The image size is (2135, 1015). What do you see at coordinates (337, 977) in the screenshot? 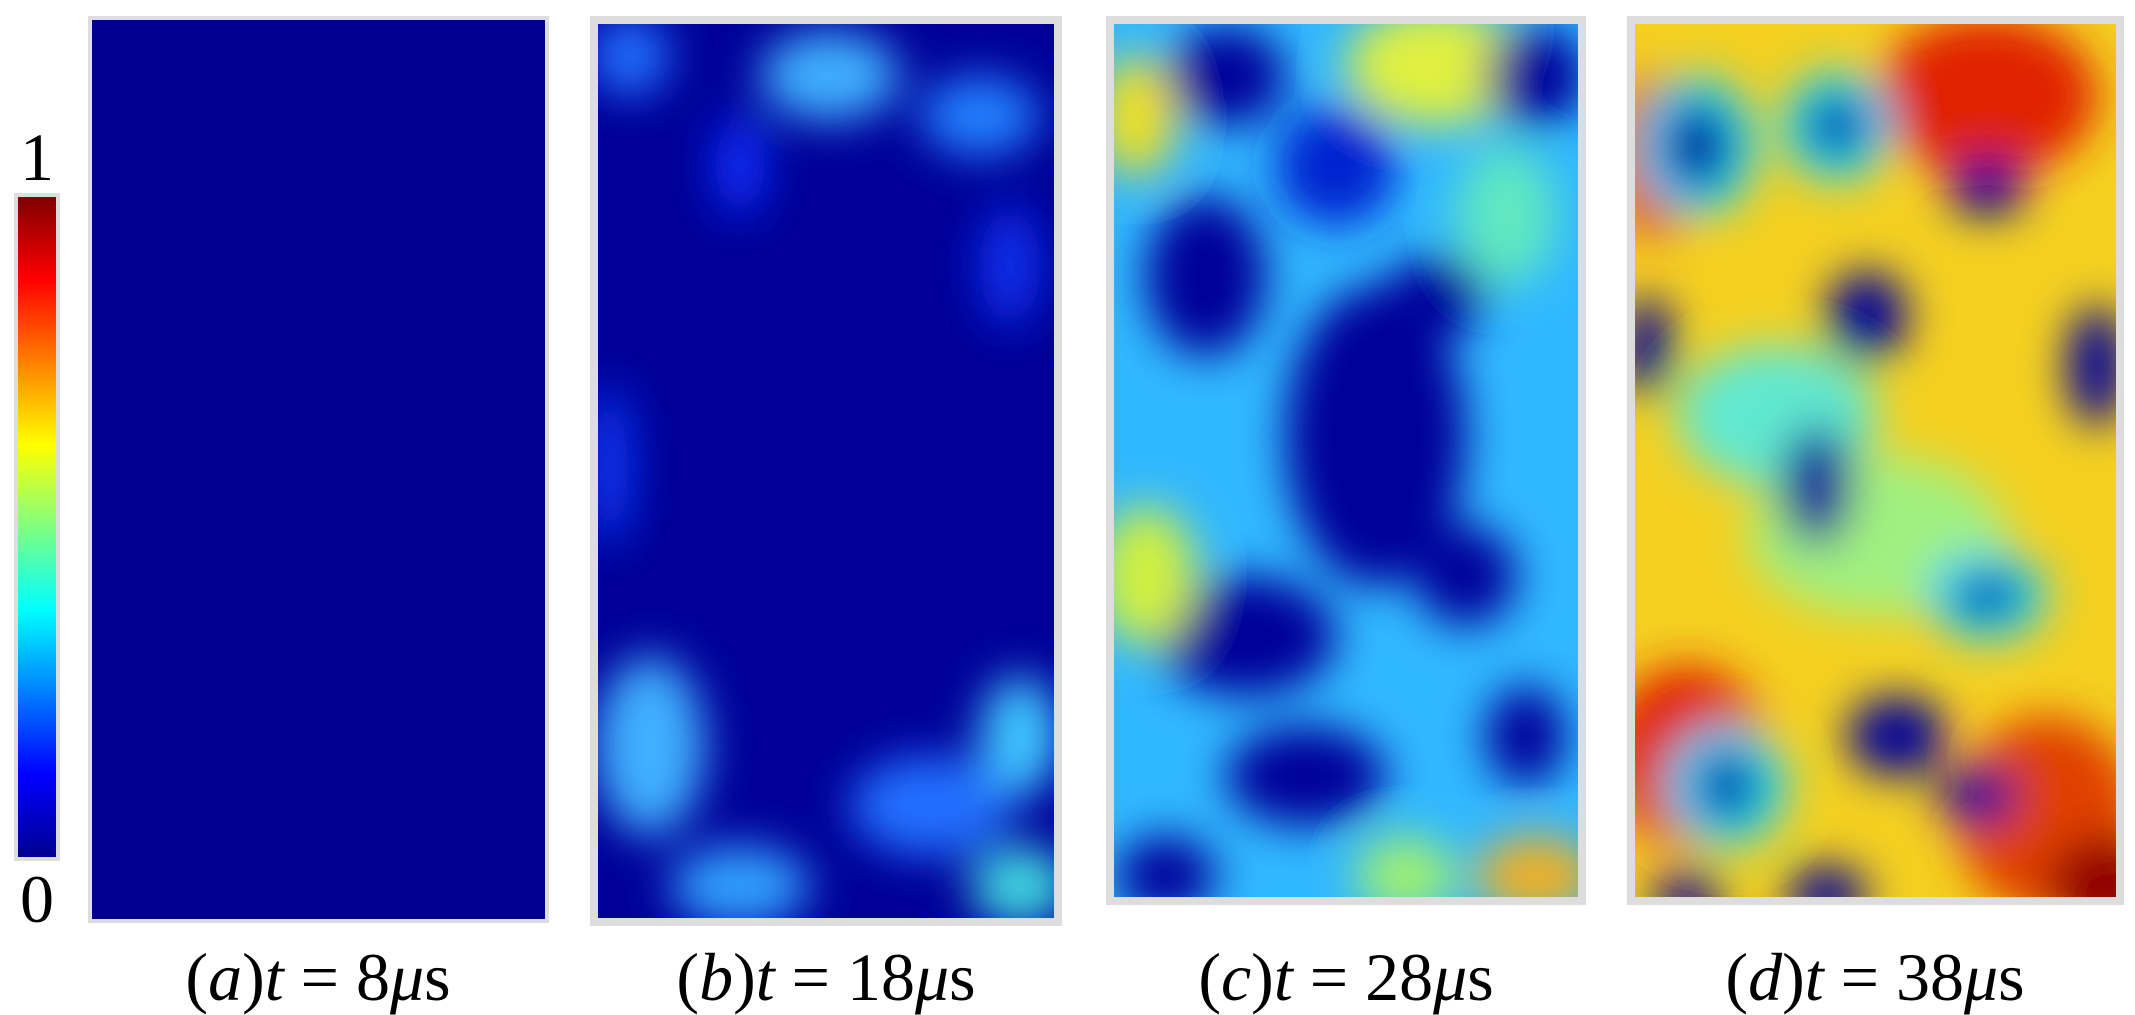
I see `caption-part: = 8` at bounding box center [337, 977].